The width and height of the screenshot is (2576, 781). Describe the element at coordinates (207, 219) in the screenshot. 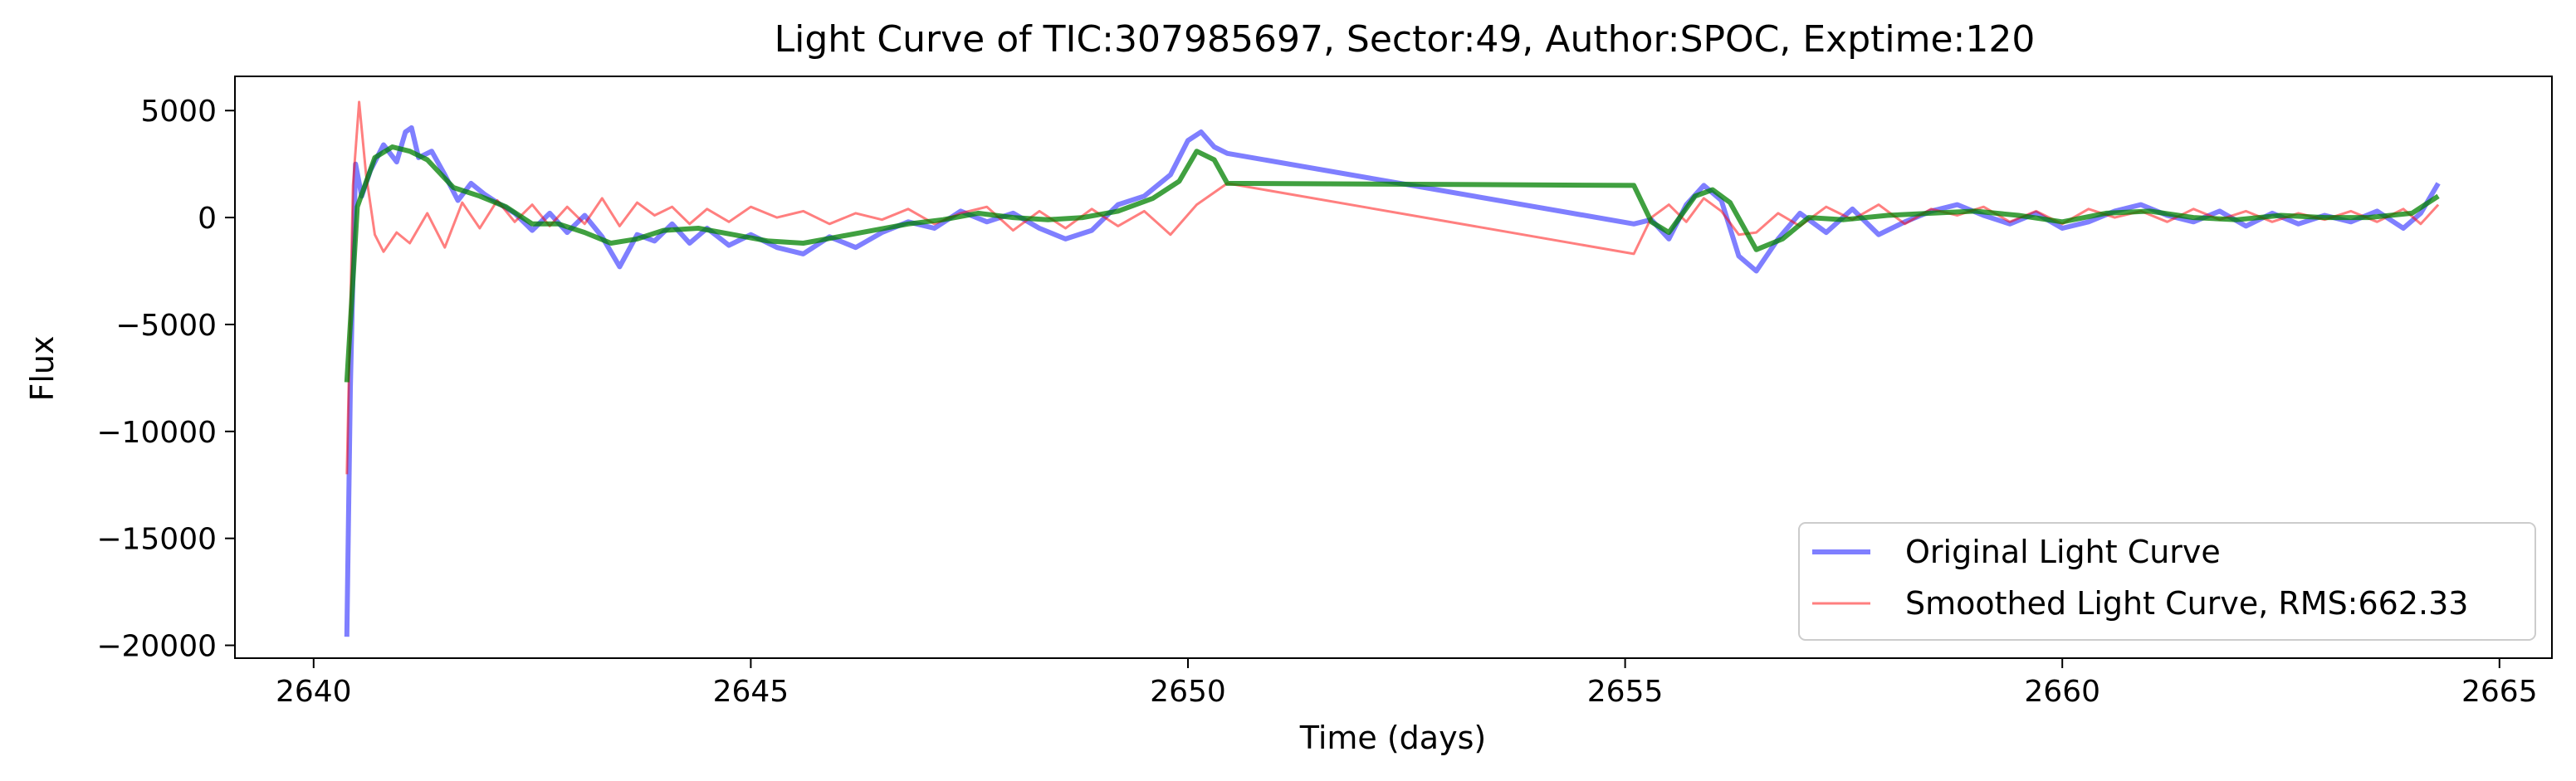

I see `y-tick-label: 0` at that location.